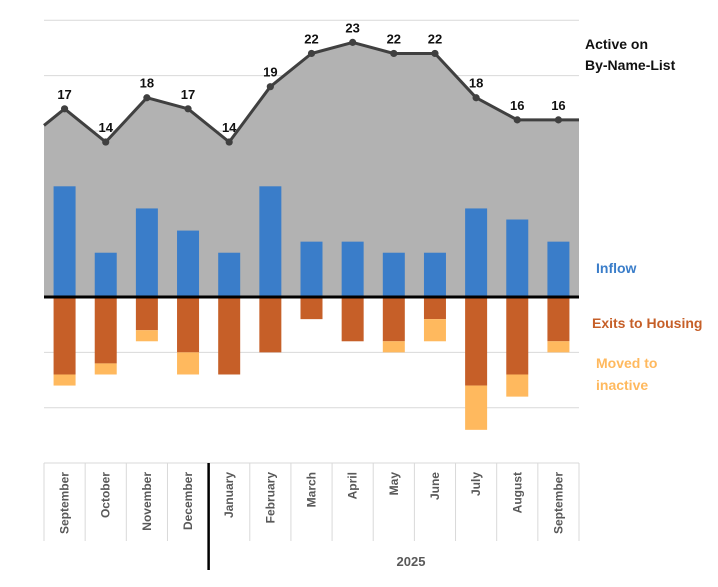 This screenshot has height=587, width=718. I want to click on x-tick-label-10: July, so click(476, 484).